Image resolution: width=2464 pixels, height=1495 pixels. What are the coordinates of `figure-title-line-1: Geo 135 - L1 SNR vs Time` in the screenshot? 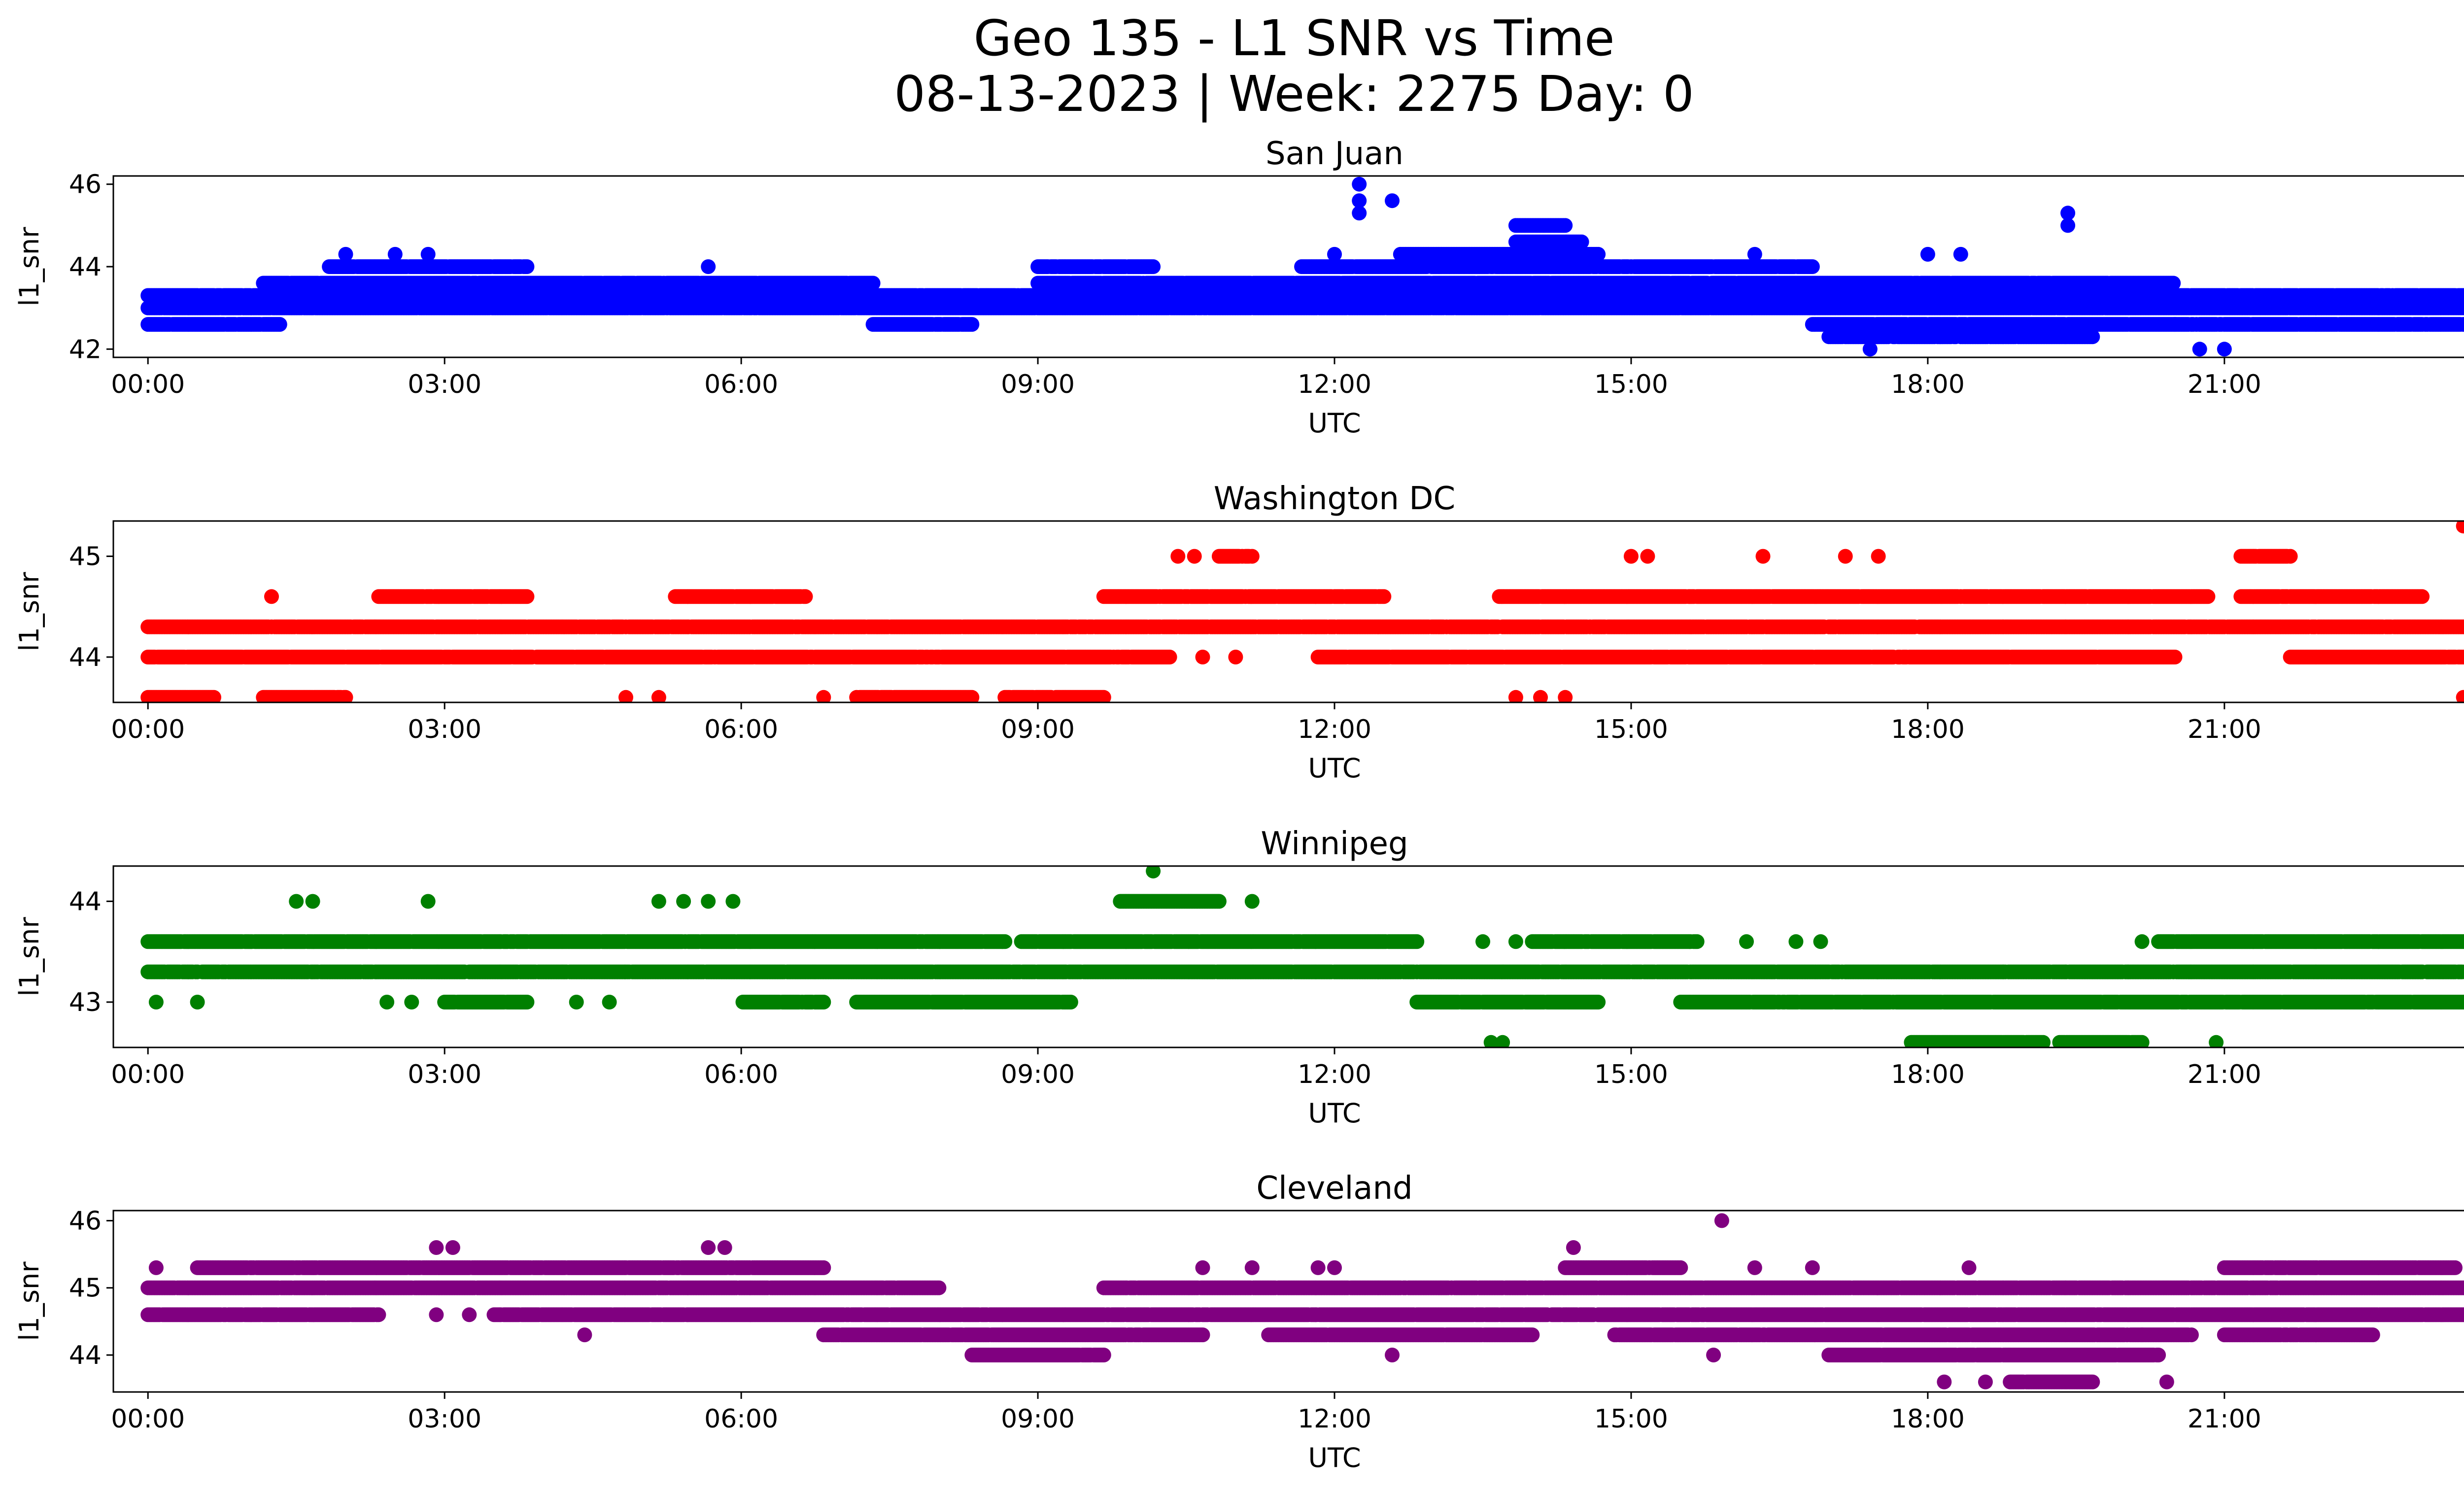 It's located at (1294, 38).